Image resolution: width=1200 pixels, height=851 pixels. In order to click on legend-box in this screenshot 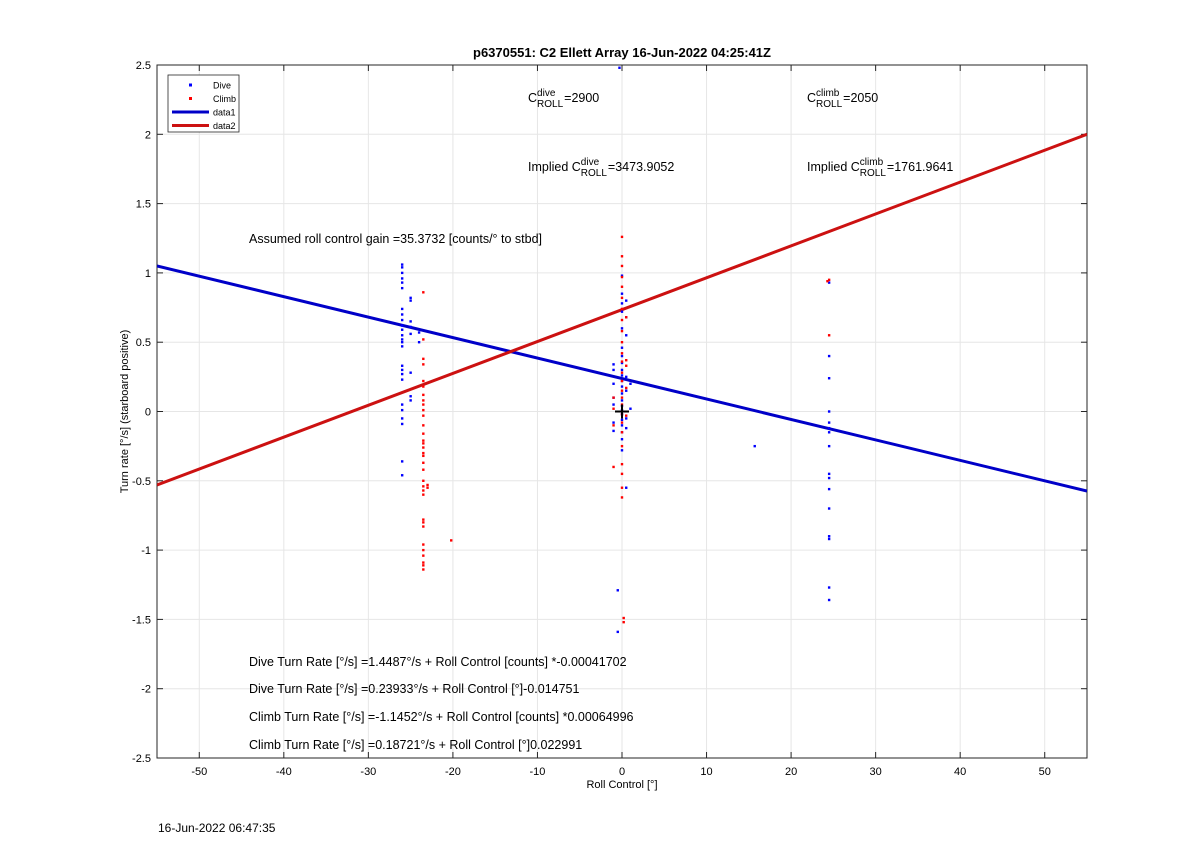, I will do `click(203, 103)`.